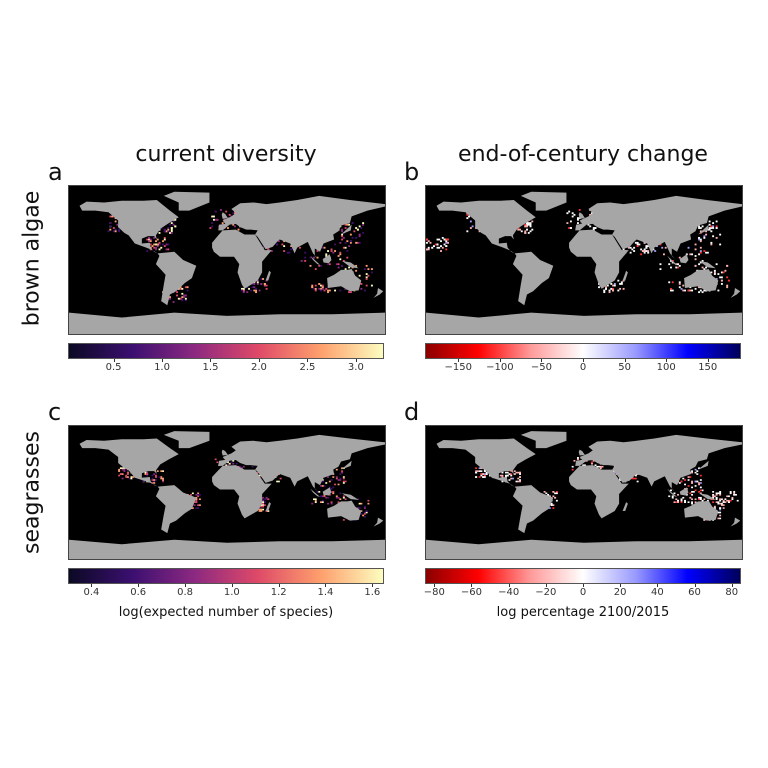 The width and height of the screenshot is (768, 768). I want to click on colorbar-tick-label: 0, so click(583, 592).